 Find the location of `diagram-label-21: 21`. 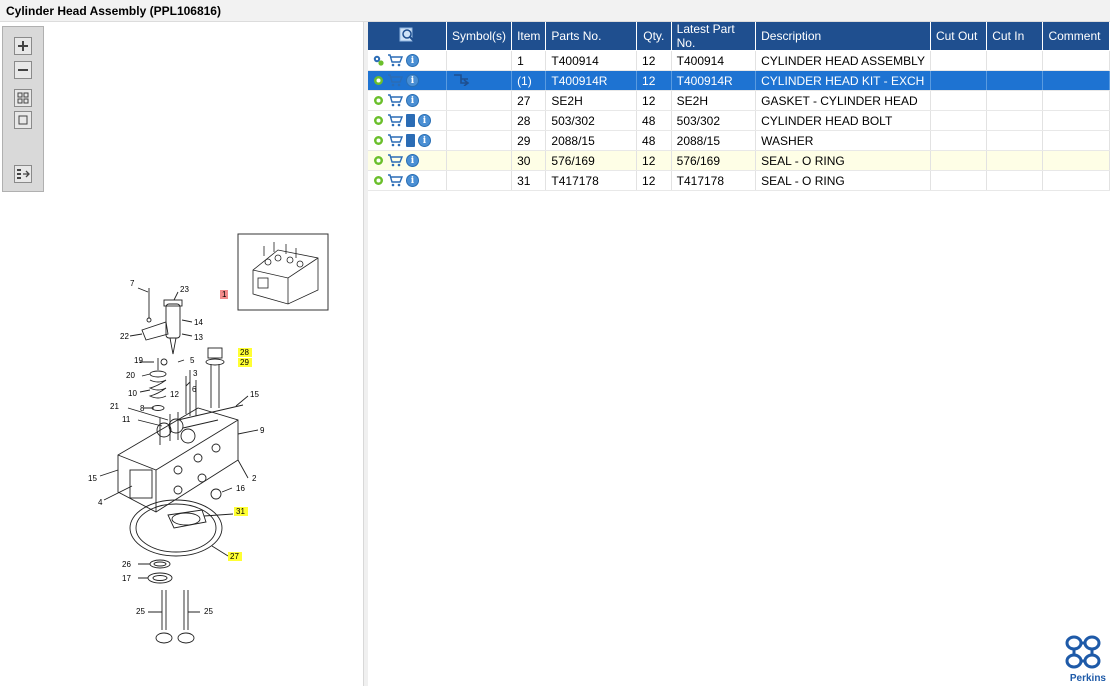

diagram-label-21: 21 is located at coordinates (114, 406).